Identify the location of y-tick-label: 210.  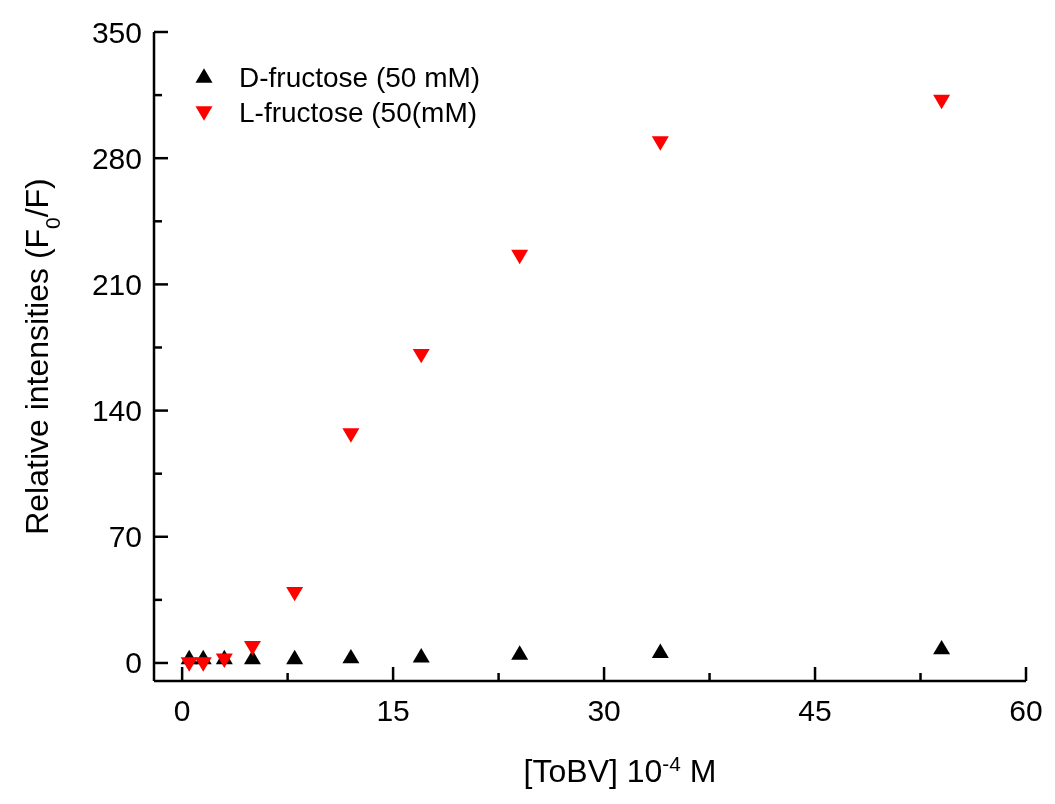
(116, 284).